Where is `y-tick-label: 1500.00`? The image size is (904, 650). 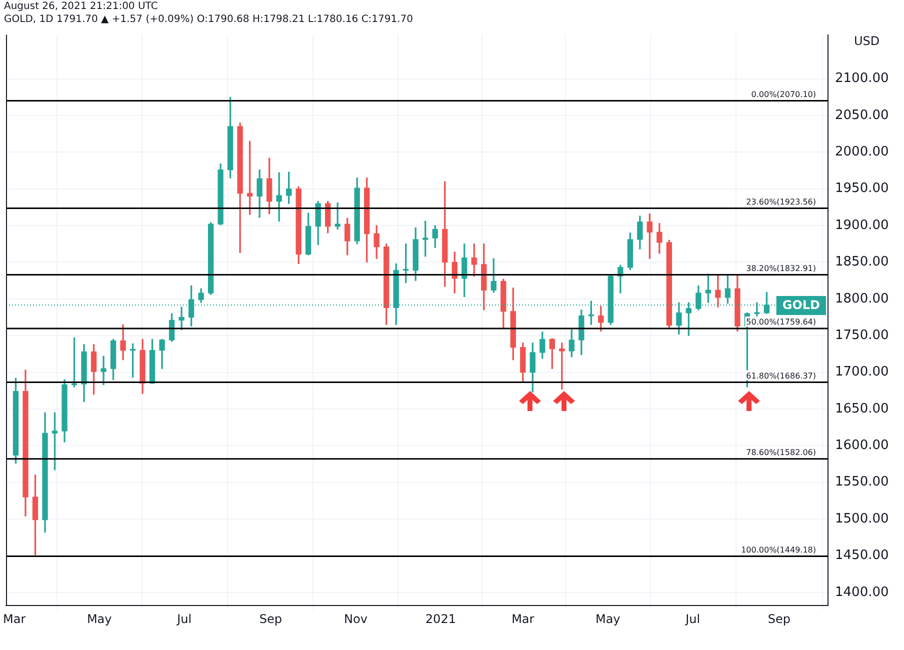
y-tick-label: 1500.00 is located at coordinates (862, 518).